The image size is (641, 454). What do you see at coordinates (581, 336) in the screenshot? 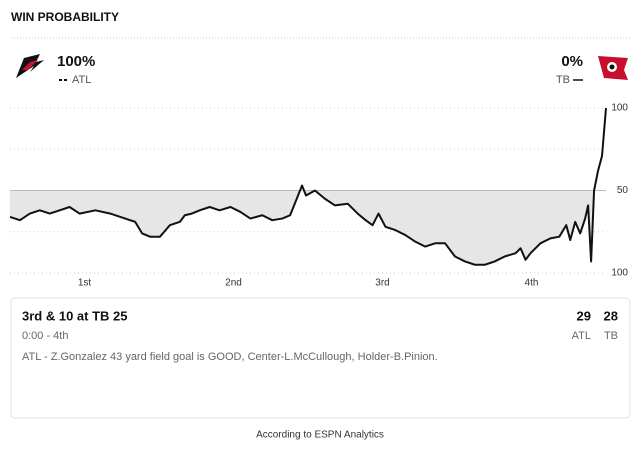
I see `score-team: ATL` at bounding box center [581, 336].